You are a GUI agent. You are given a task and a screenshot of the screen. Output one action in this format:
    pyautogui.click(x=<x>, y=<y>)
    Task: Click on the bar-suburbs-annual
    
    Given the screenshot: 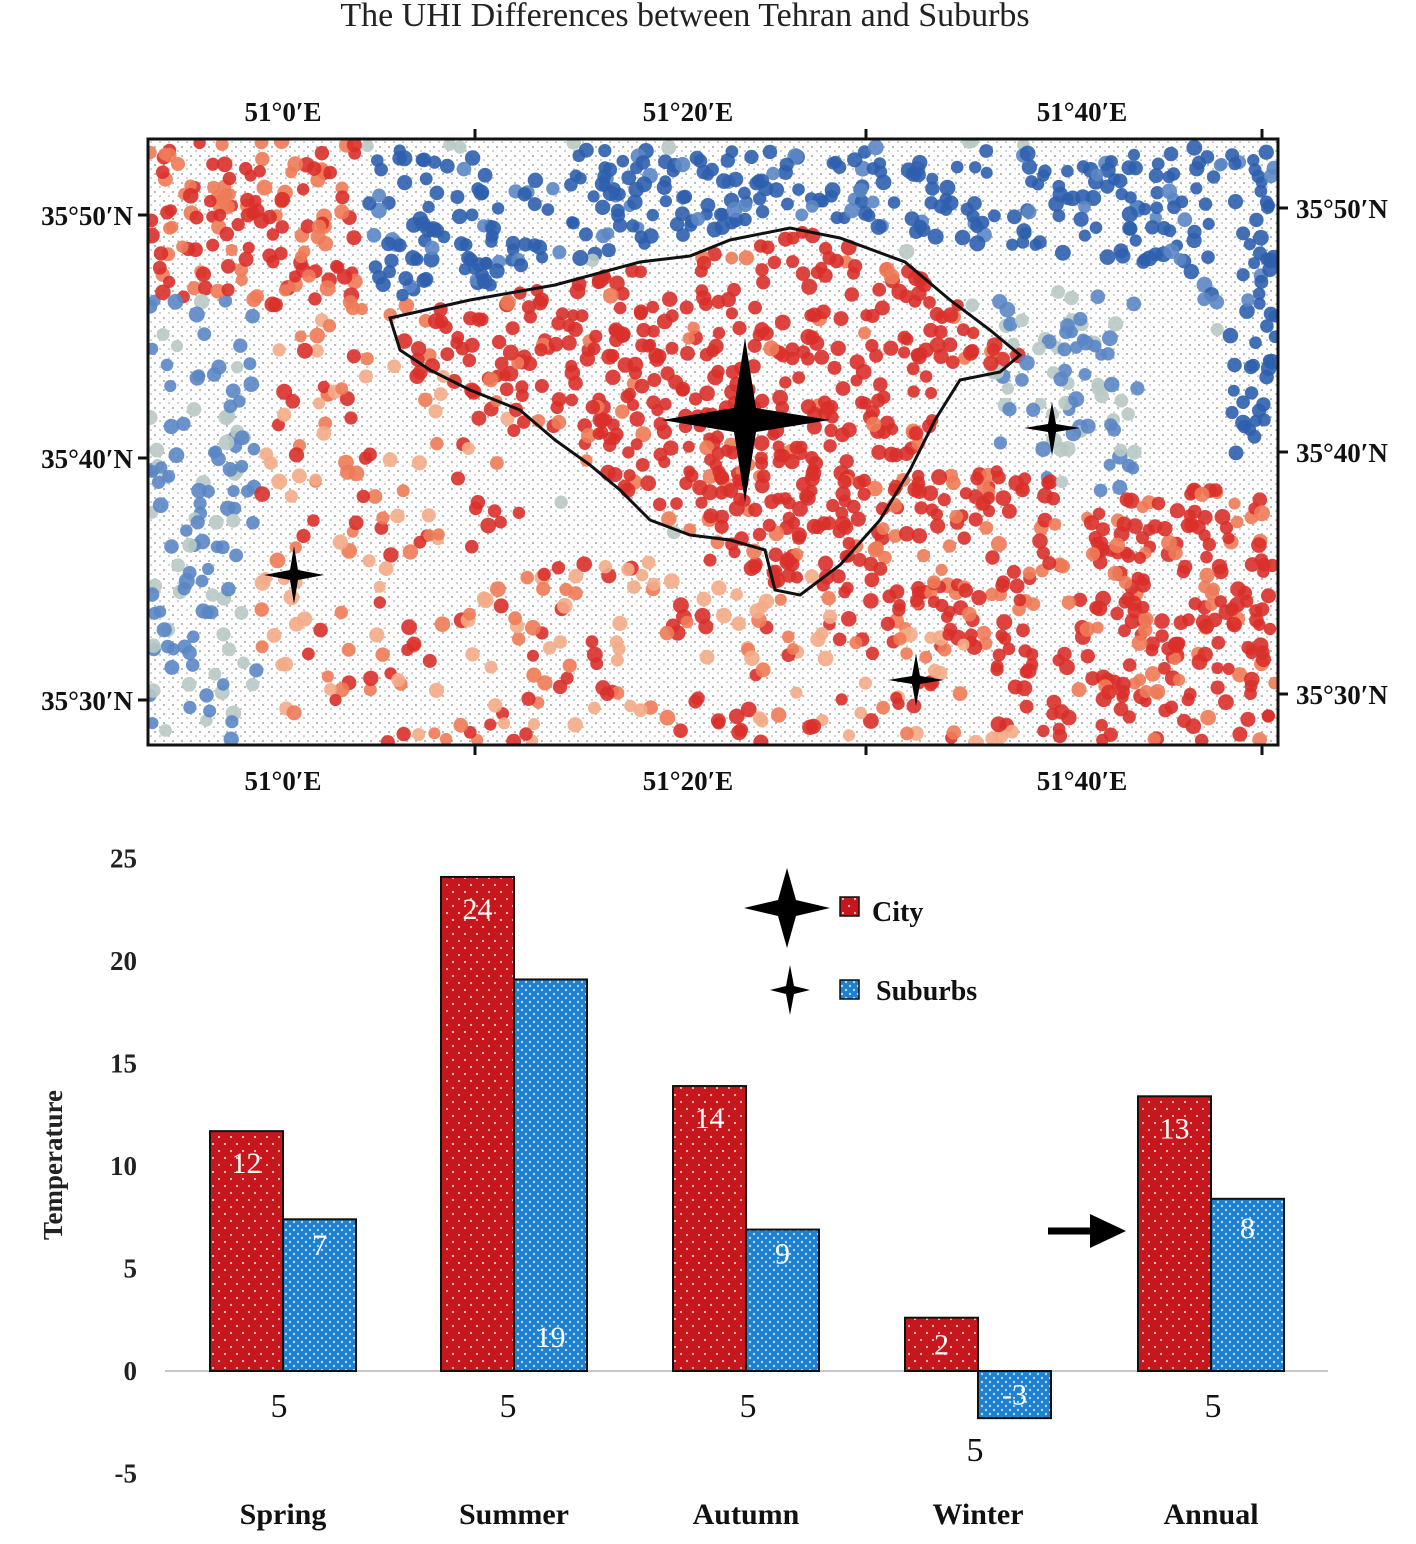 What is the action you would take?
    pyautogui.click(x=1247, y=1285)
    